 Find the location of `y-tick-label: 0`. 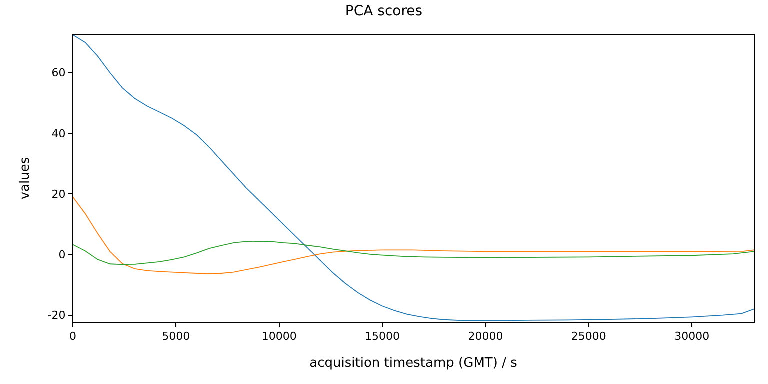

y-tick-label: 0 is located at coordinates (62, 255).